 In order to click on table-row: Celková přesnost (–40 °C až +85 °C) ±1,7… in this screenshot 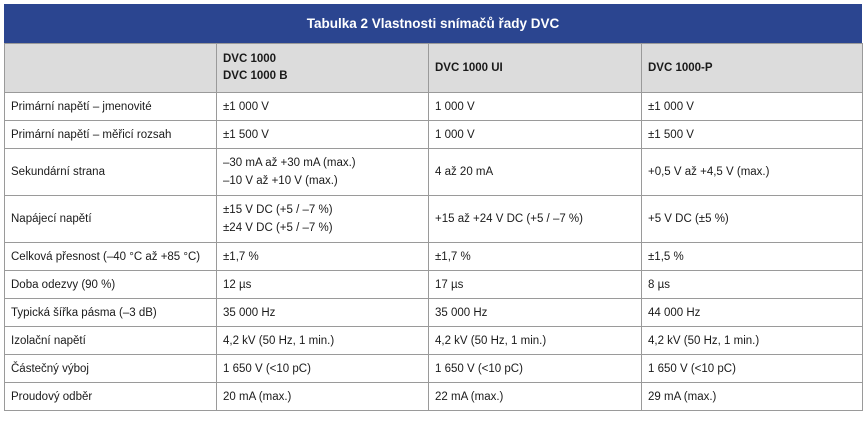, I will do `click(433, 256)`.